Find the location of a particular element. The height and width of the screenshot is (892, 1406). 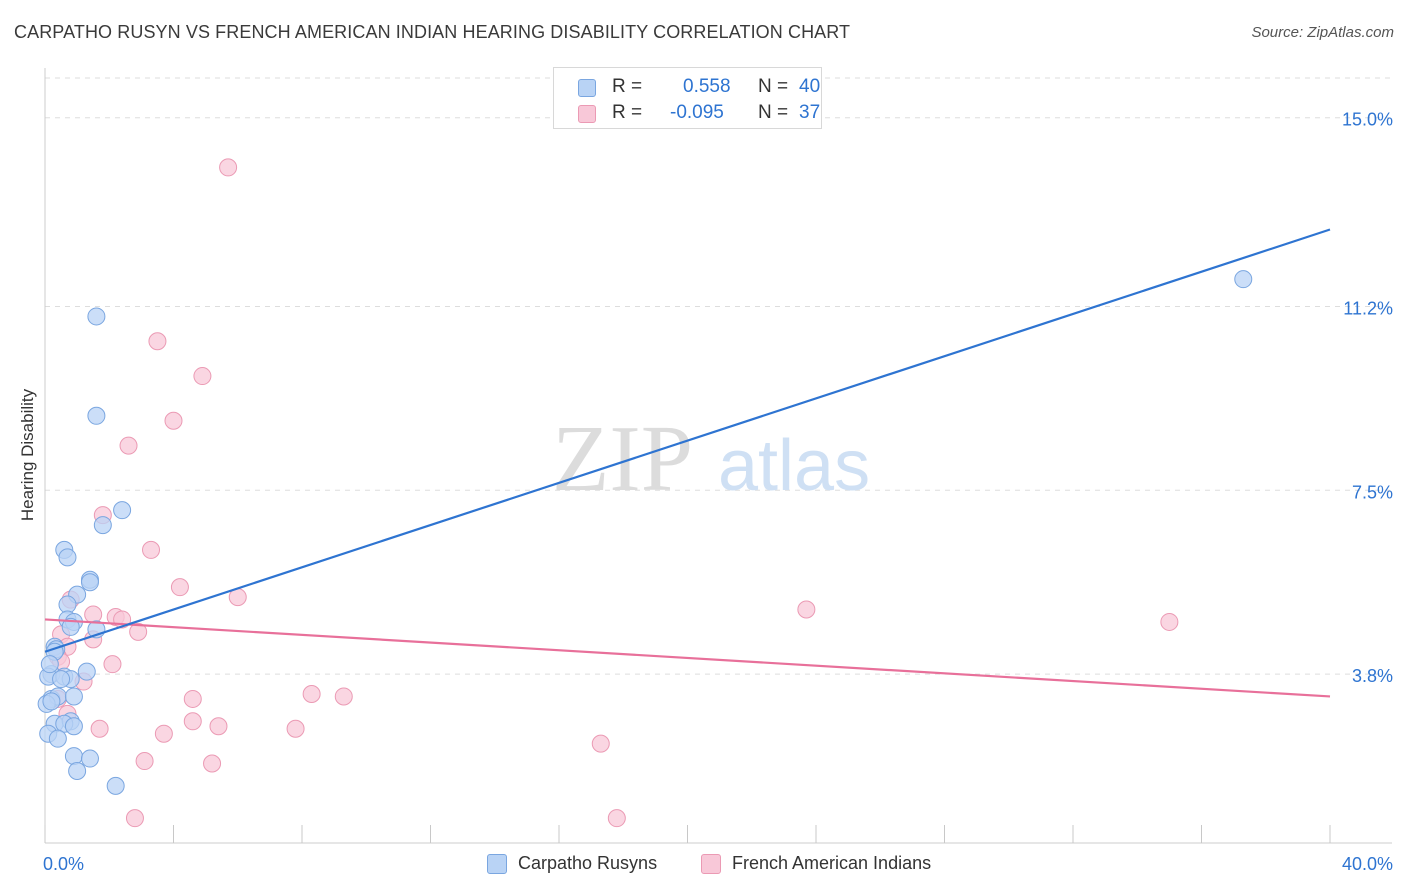

n-value: 37 is located at coordinates (810, 112).